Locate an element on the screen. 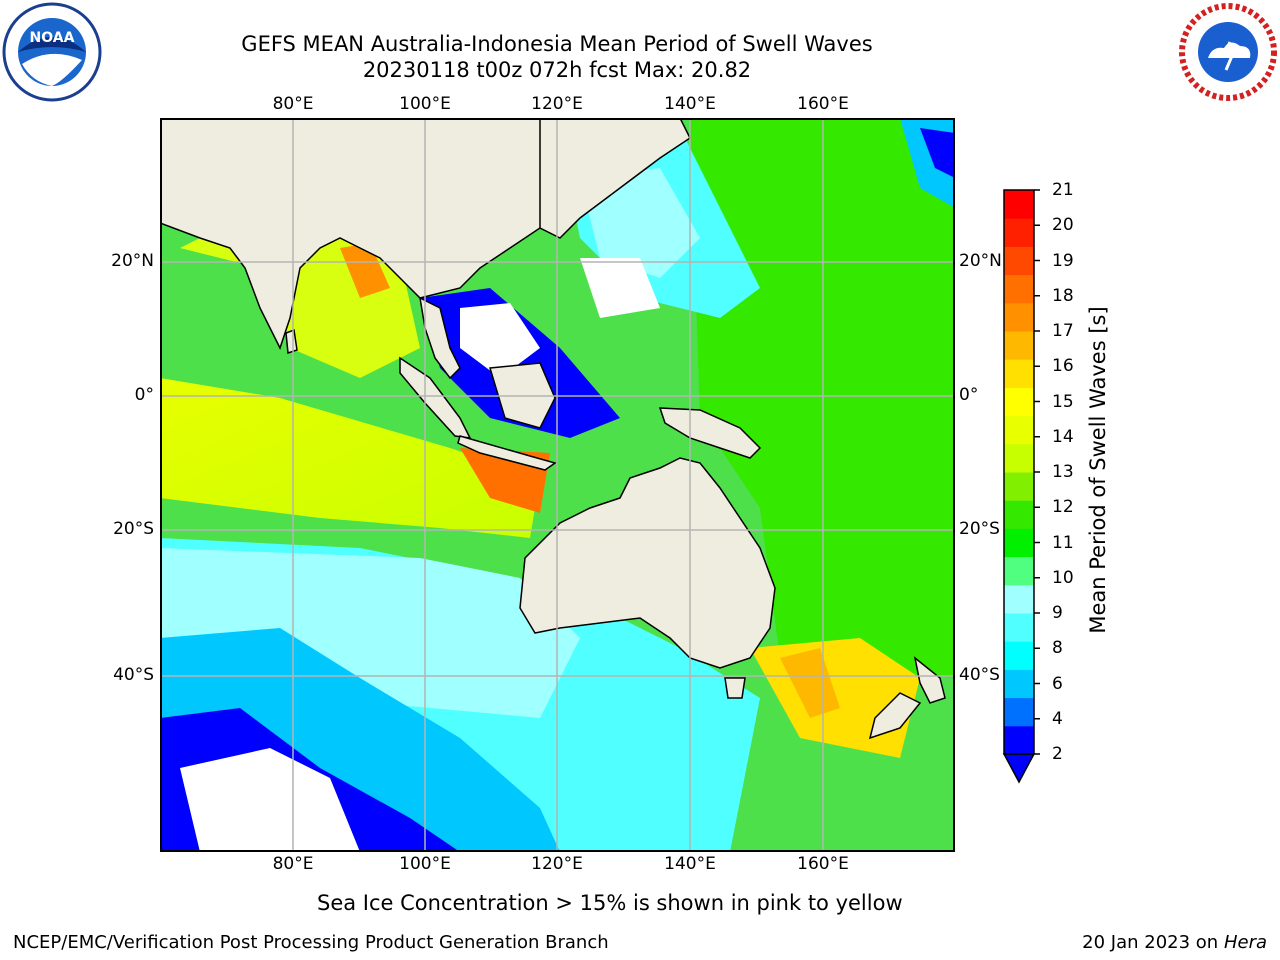  north-pacific-blue is located at coordinates (937, 153).